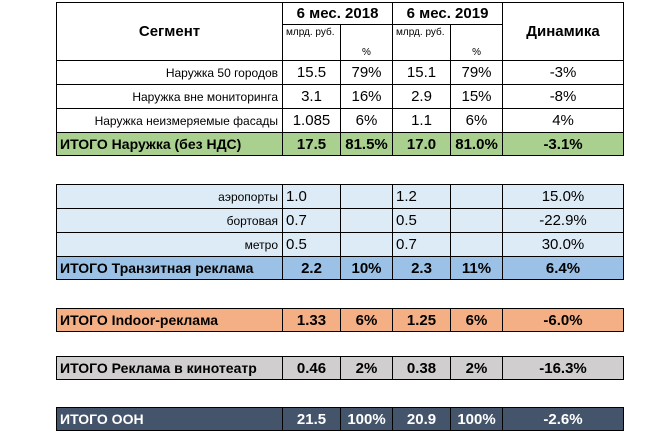 This screenshot has width=651, height=433. Describe the element at coordinates (169, 120) in the screenshot. I see `row-label: Наружка неизмеряемые фасады` at that location.